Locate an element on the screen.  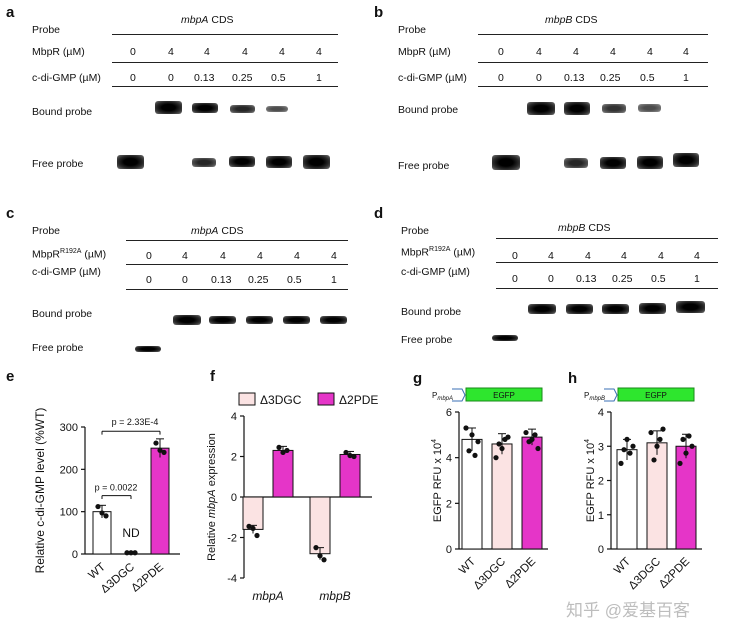
y-axis-label: EGFP RFU x 104 is located at coordinates (590, 480).